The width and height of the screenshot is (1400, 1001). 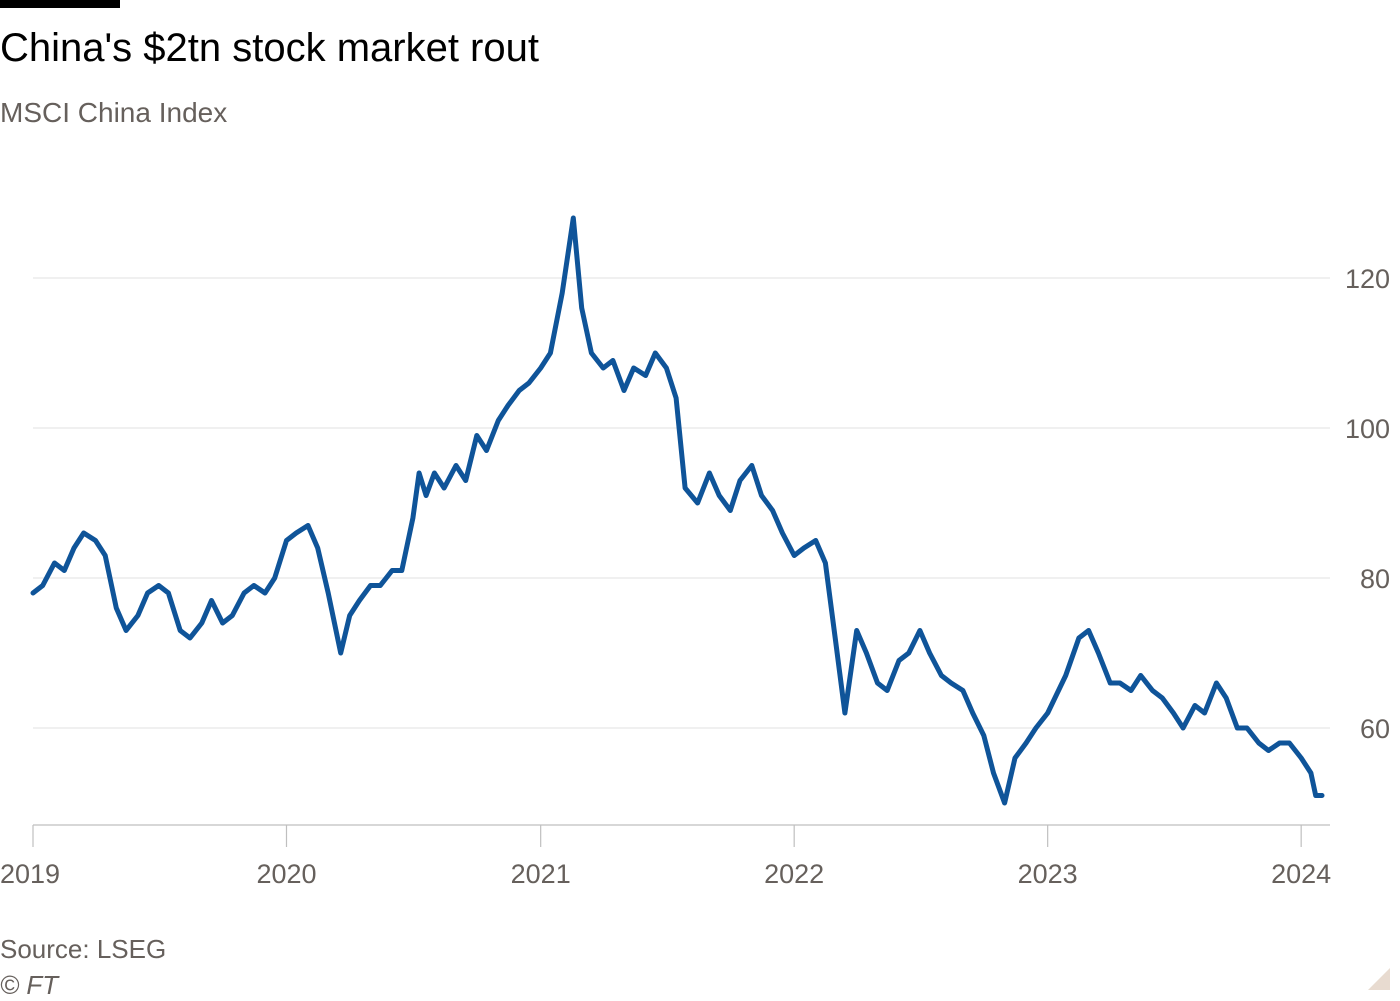 I want to click on y-tick-label: 60, so click(x=1375, y=729).